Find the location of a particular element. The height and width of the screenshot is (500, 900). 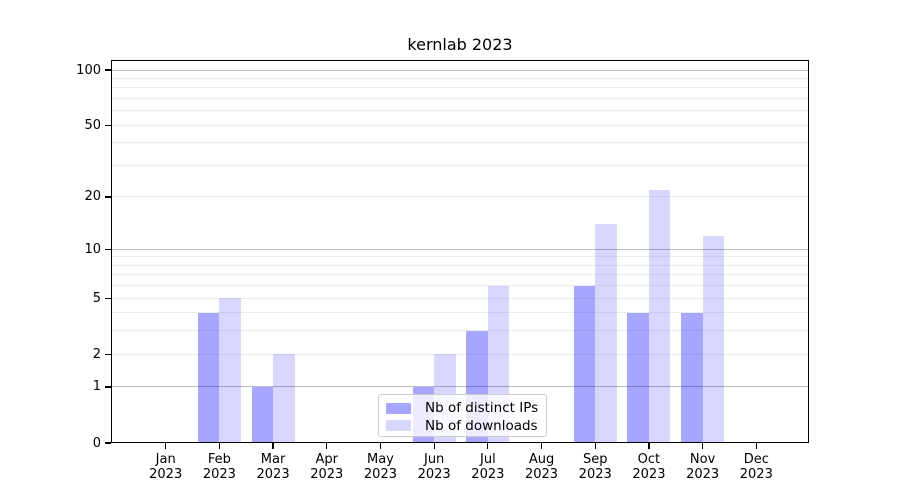

y-tick-label-50: 50 is located at coordinates (92, 125).